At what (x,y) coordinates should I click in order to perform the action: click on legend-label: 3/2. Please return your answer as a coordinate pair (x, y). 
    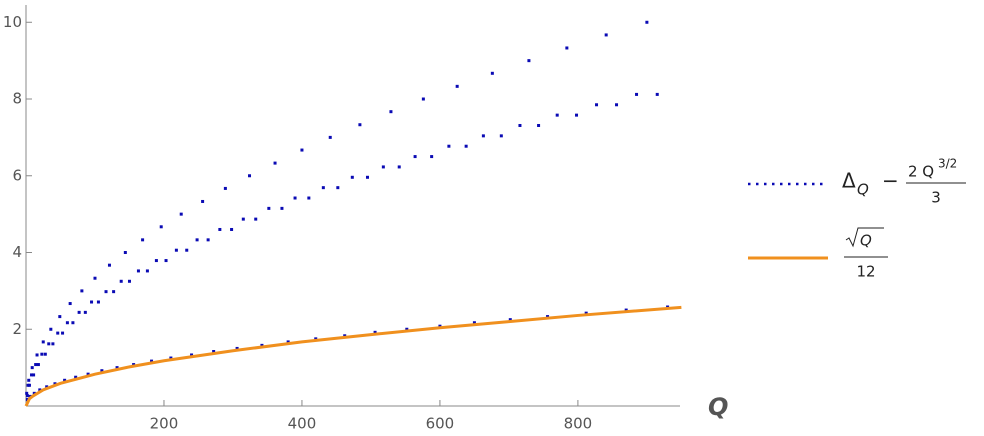
    Looking at the image, I should click on (947, 164).